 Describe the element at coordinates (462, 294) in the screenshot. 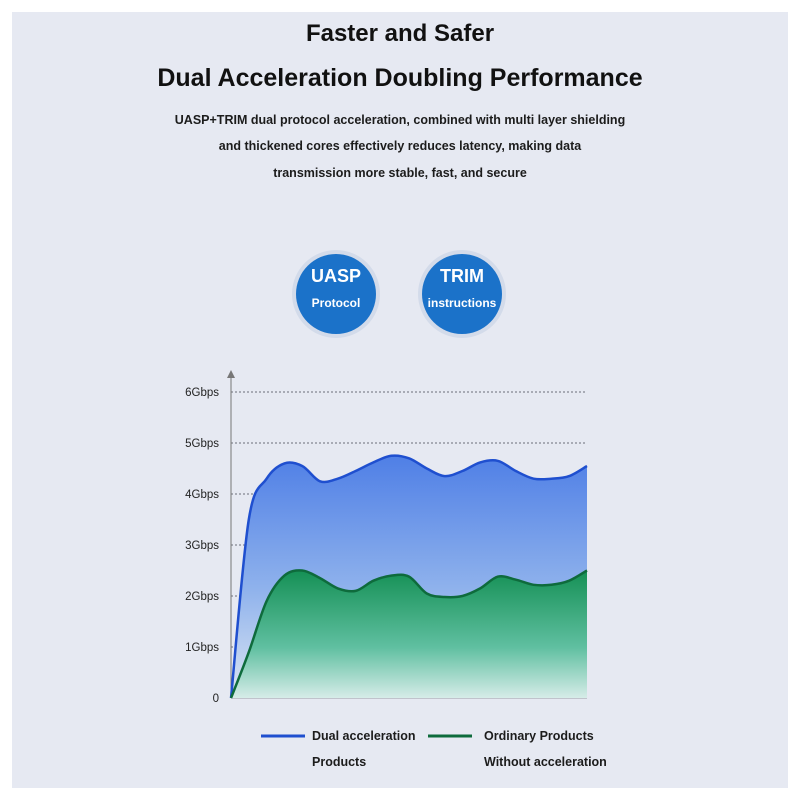

I see `trim-instructions-badge: TRIM instructions` at that location.